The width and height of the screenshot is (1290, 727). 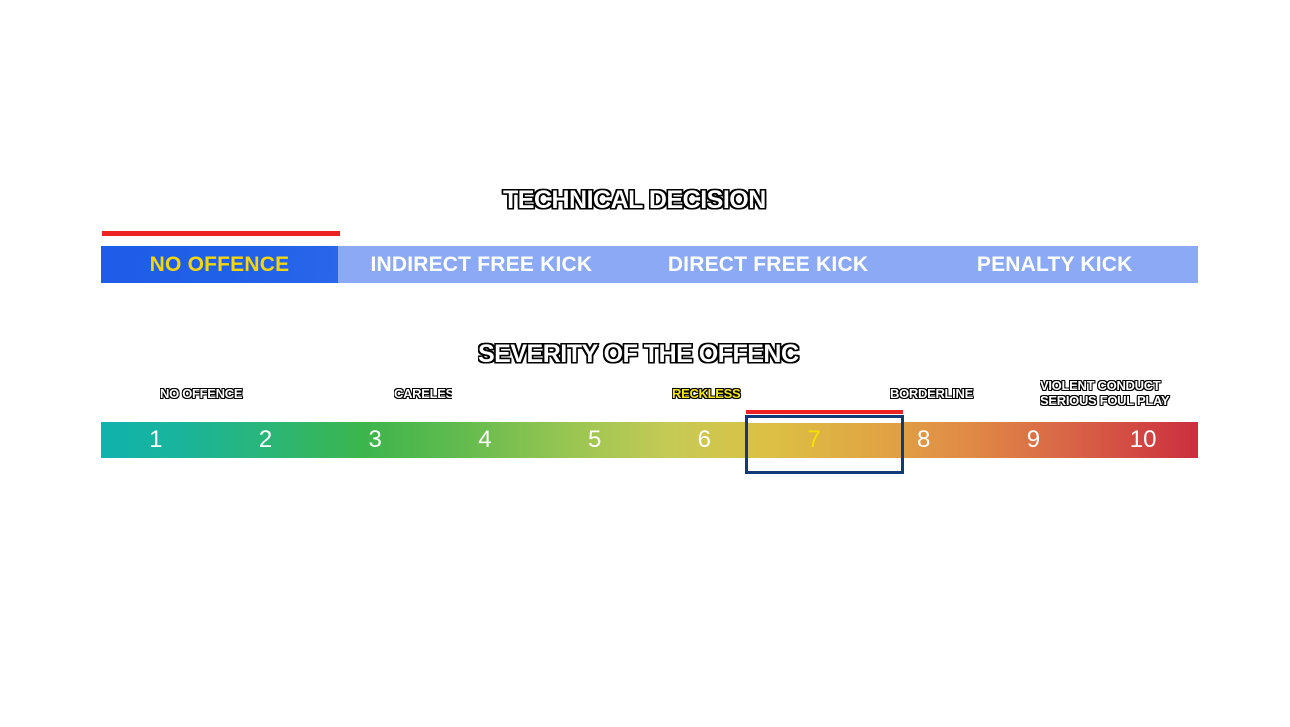 What do you see at coordinates (1105, 400) in the screenshot?
I see `severity-label-serious-foul-play-line2: SERIOUS FOUL PLAY` at bounding box center [1105, 400].